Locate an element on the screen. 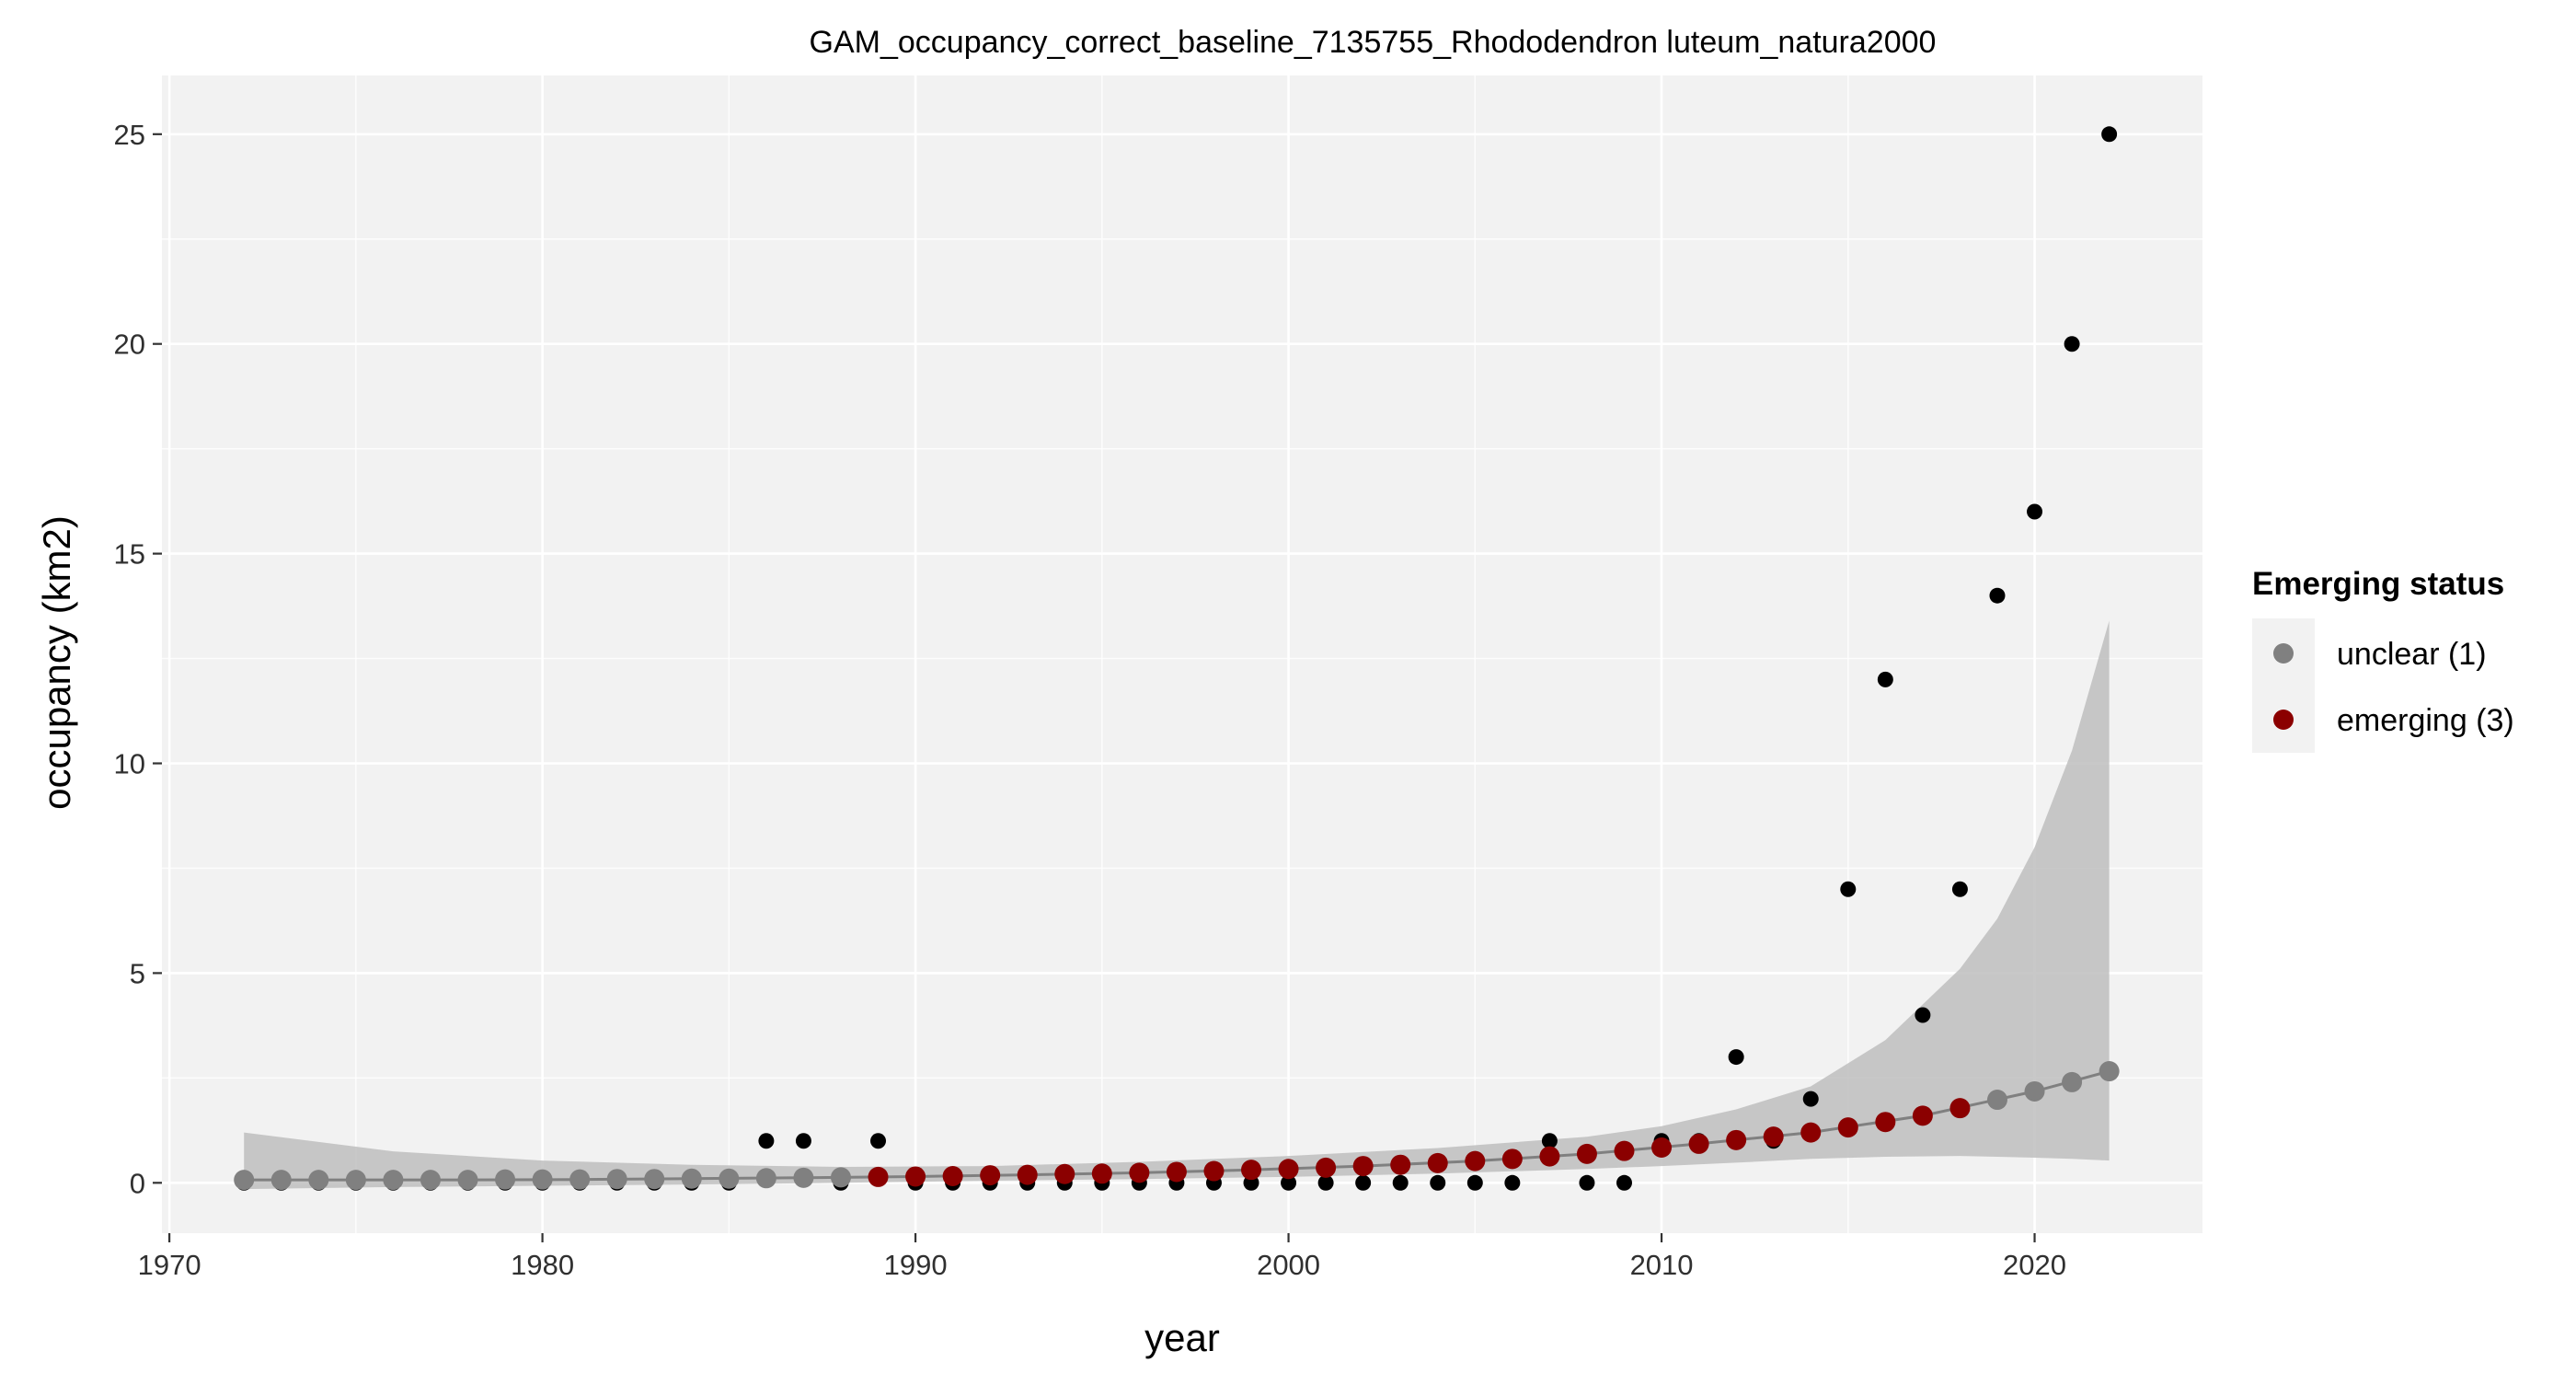 The height and width of the screenshot is (1385, 2576). x-axis: 1970 1980 1990 2000 2010 2020 is located at coordinates (1102, 1257).